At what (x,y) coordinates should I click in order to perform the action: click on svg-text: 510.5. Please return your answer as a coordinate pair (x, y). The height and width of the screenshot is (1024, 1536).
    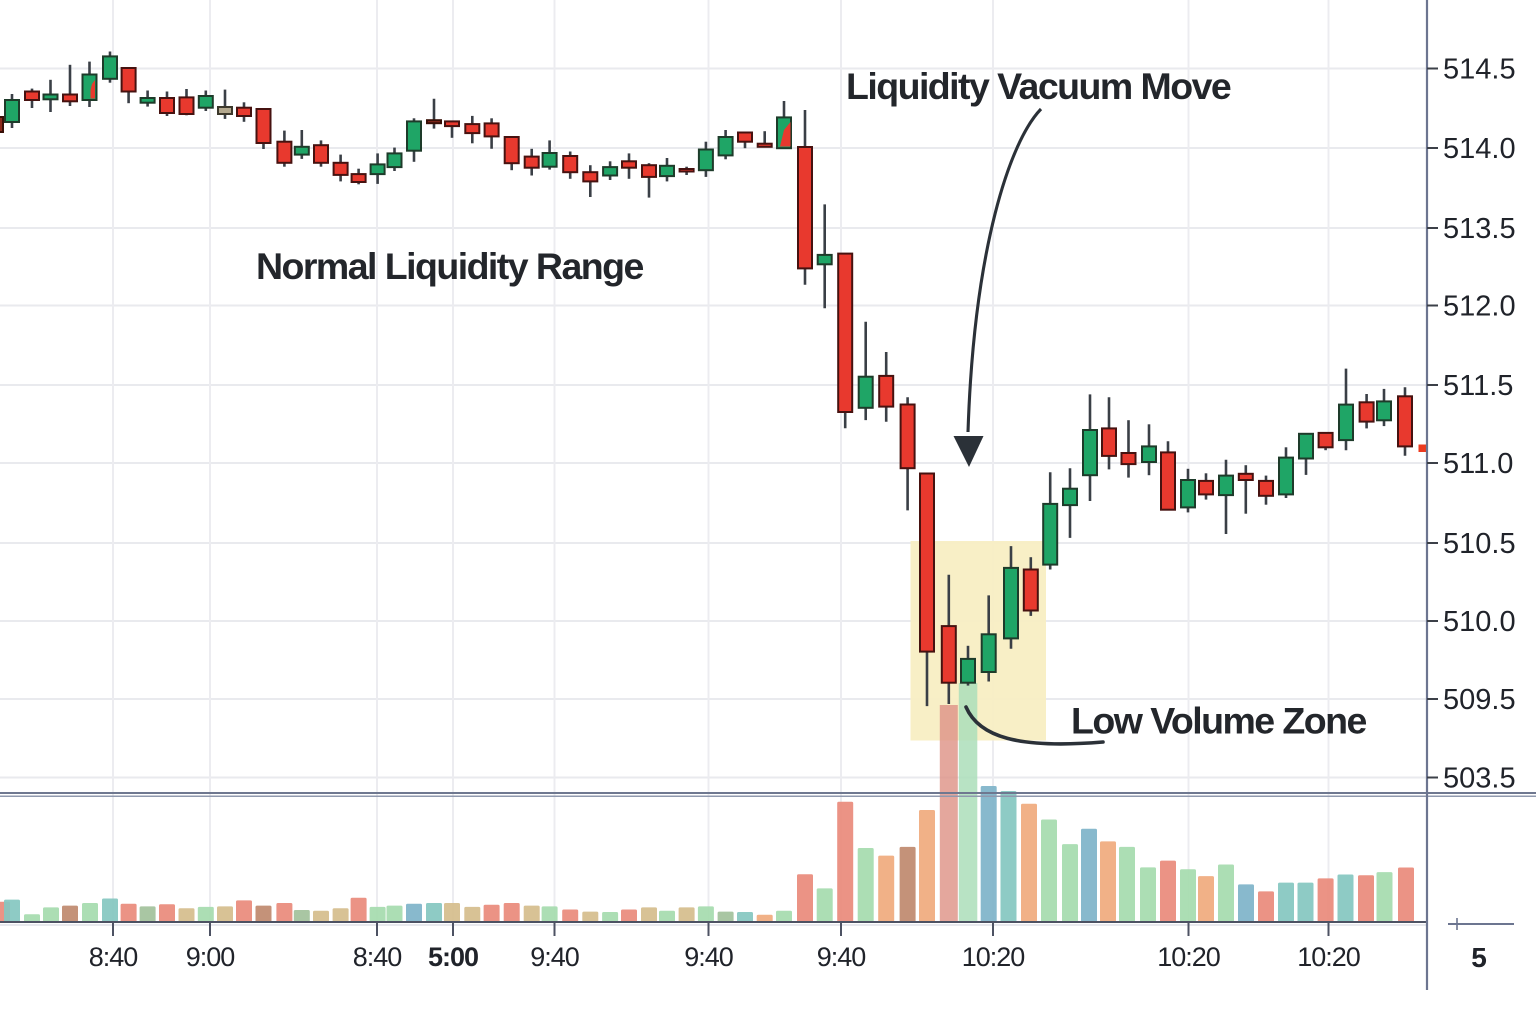
    Looking at the image, I should click on (1479, 544).